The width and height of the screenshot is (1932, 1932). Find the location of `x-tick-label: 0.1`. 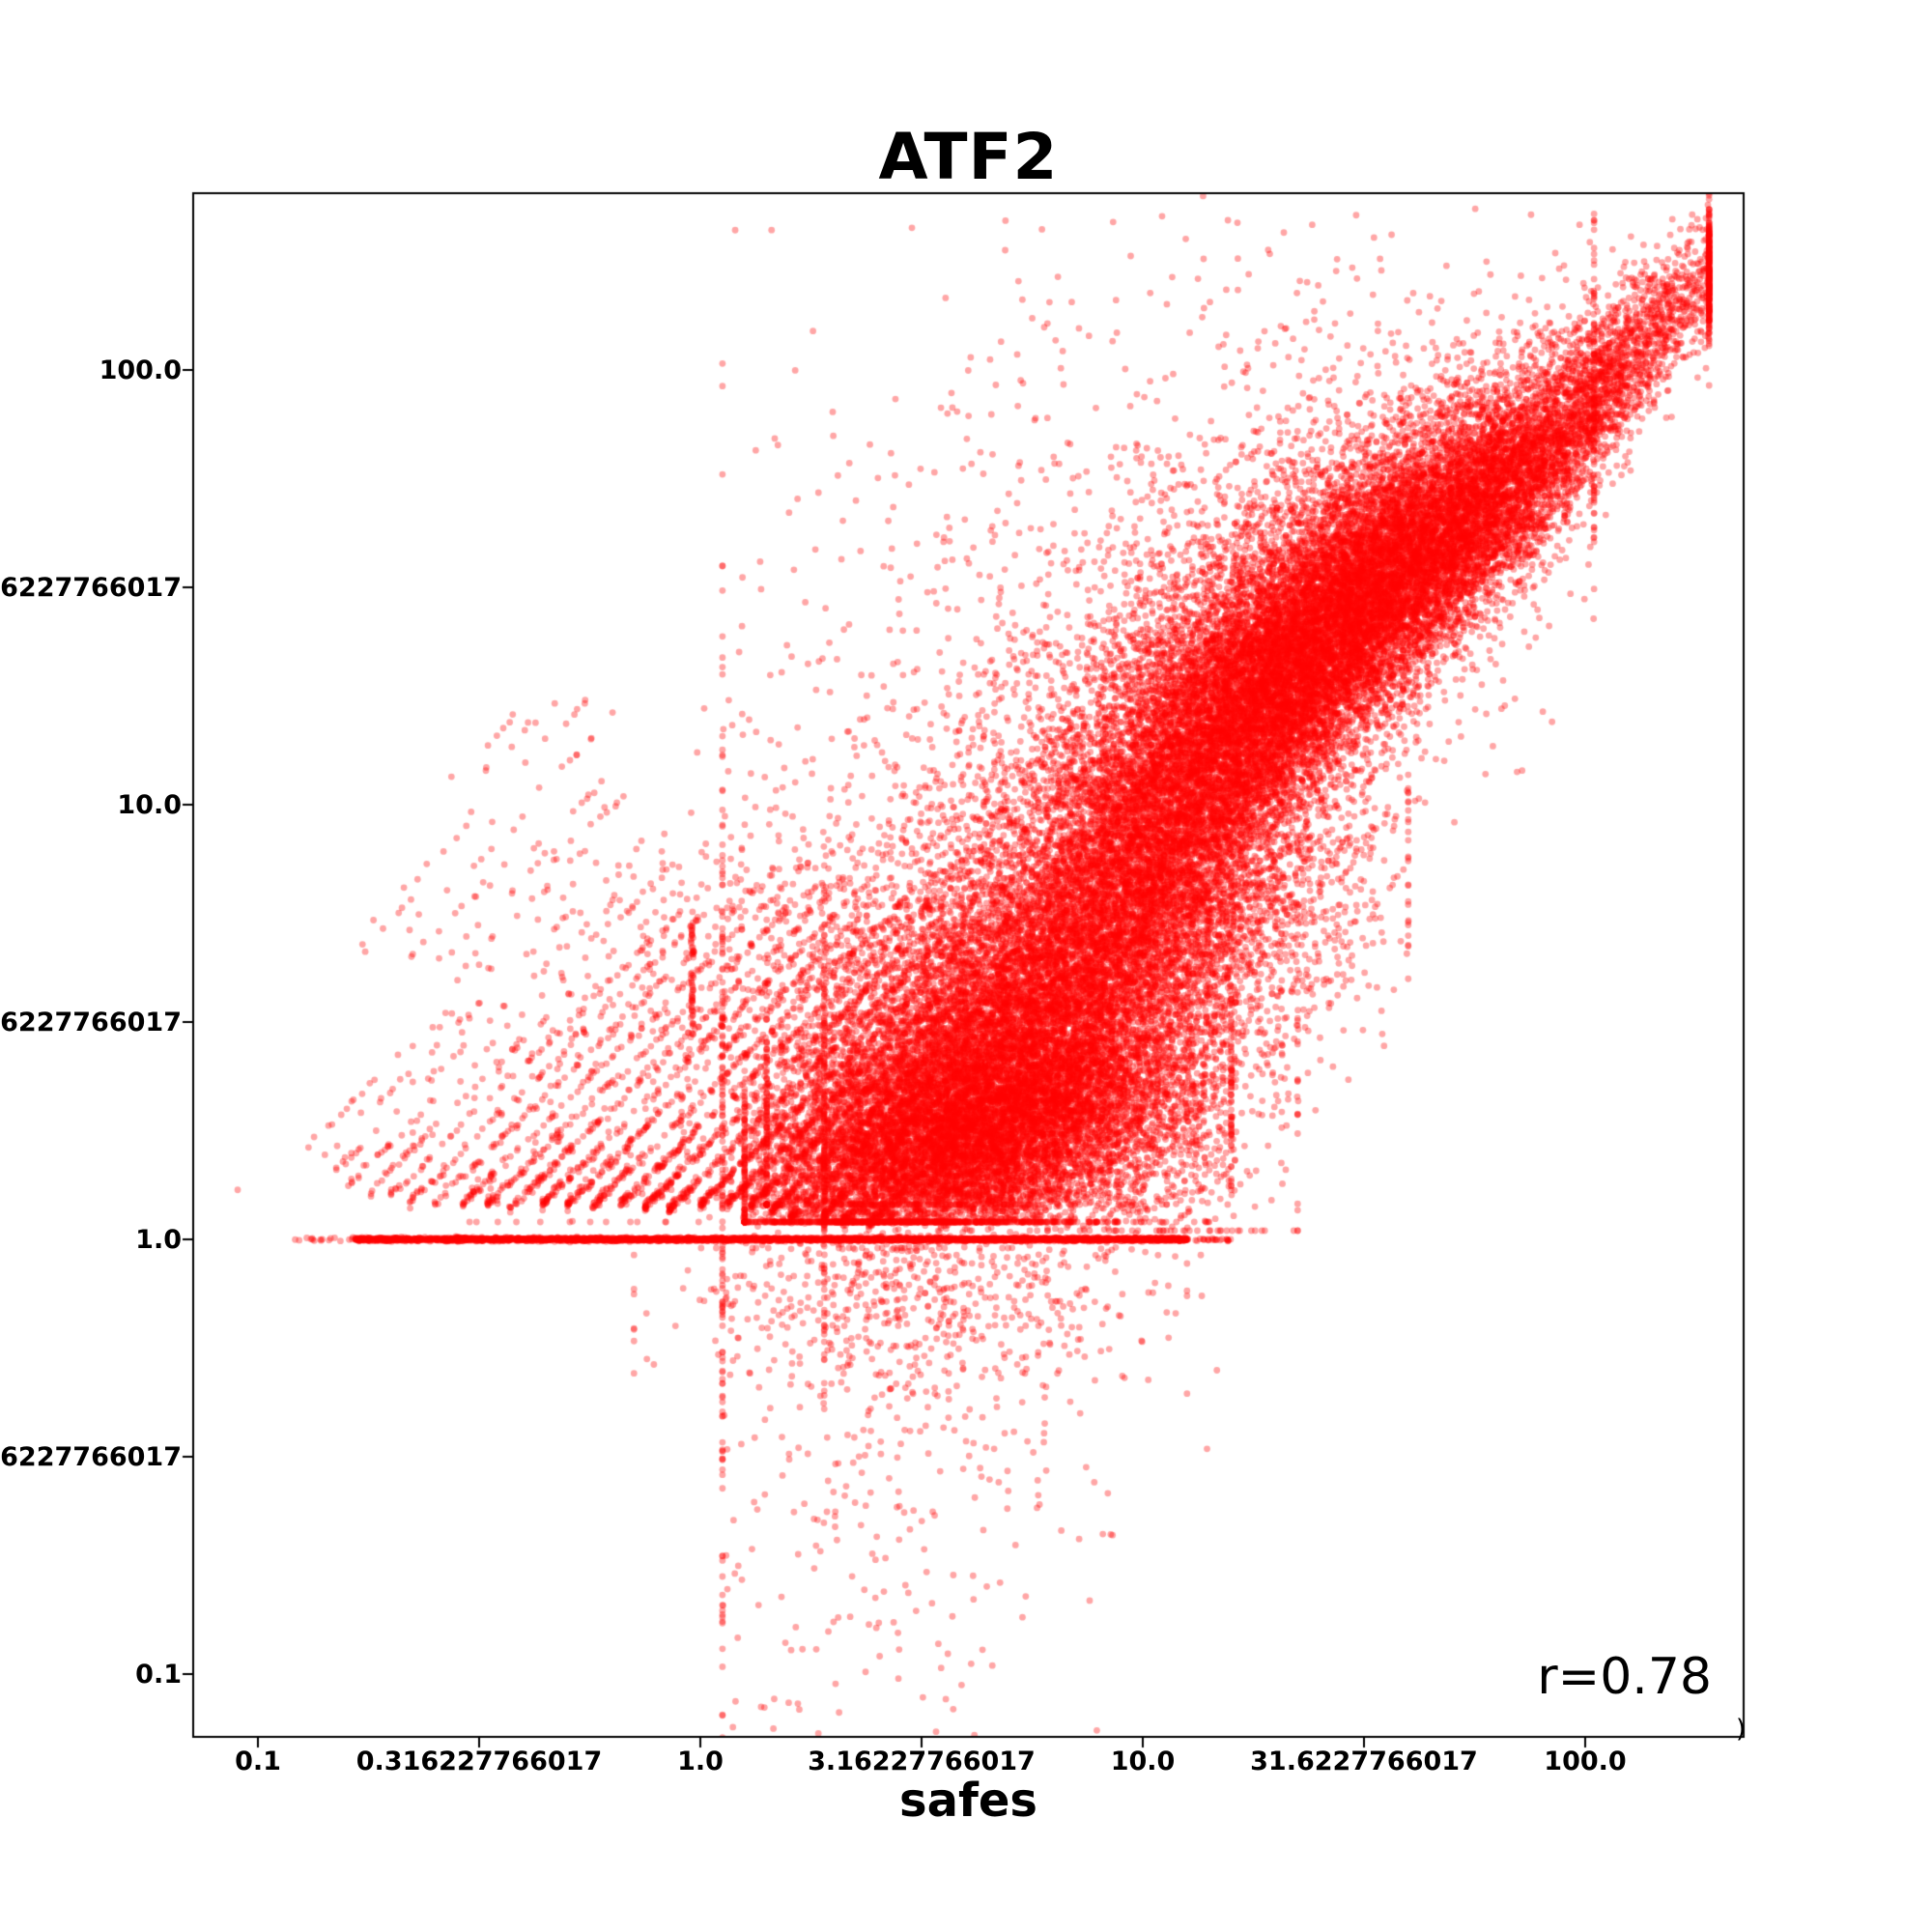

x-tick-label: 0.1 is located at coordinates (258, 1761).